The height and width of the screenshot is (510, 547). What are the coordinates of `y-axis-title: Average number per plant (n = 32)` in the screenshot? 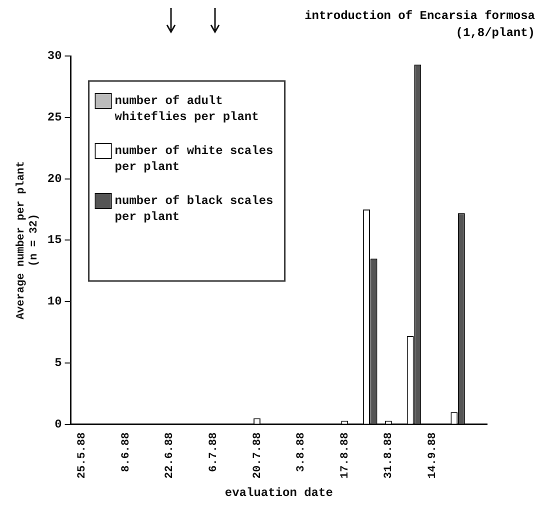 It's located at (28, 240).